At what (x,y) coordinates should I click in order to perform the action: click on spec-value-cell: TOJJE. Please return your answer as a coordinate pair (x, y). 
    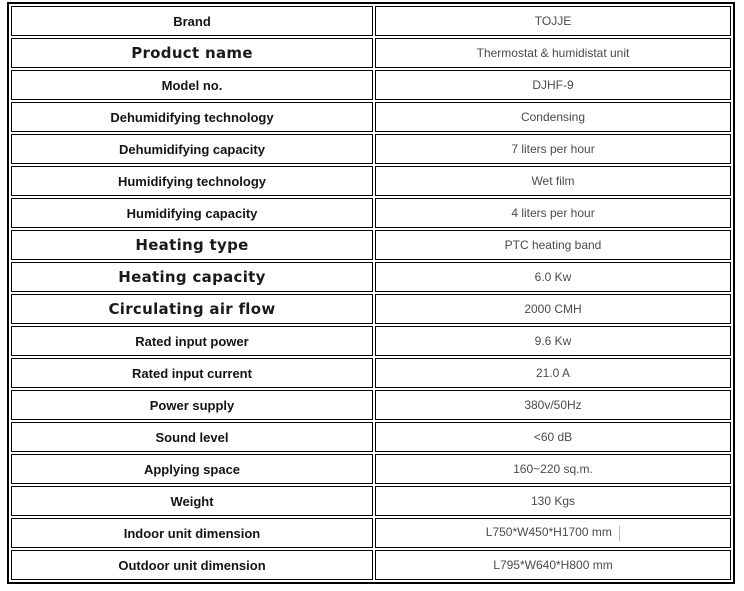
    Looking at the image, I should click on (553, 21).